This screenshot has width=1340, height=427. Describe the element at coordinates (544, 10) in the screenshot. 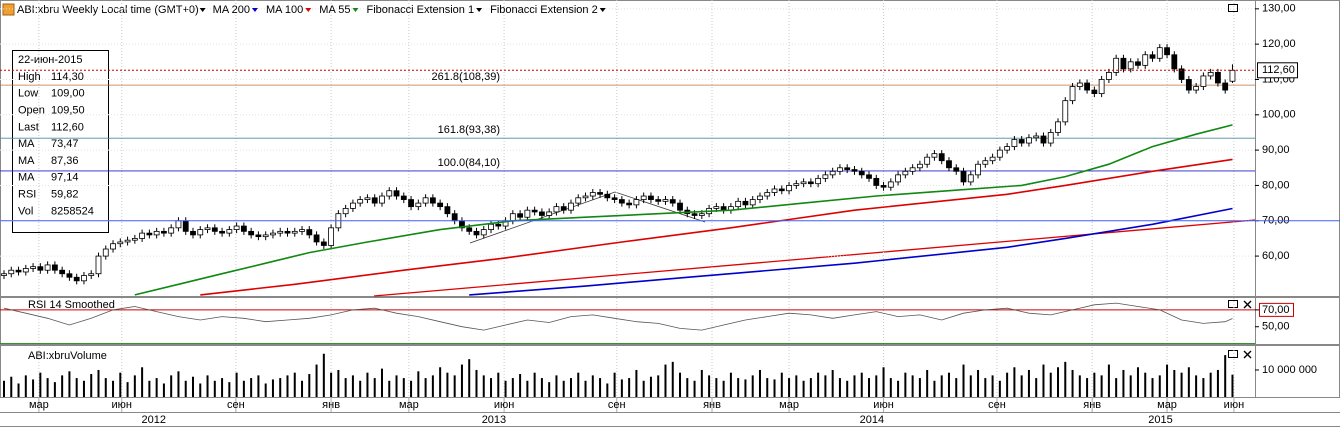

I see `tool-item: Fibonacci Extension 2` at that location.